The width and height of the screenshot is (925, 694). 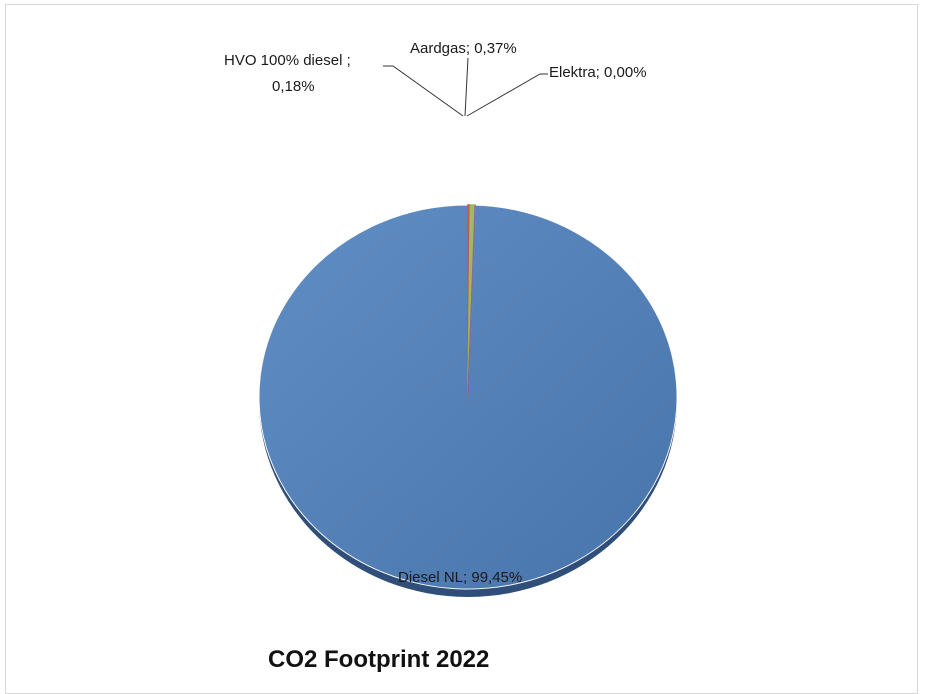 I want to click on leader-line-aardgas, so click(x=466, y=87).